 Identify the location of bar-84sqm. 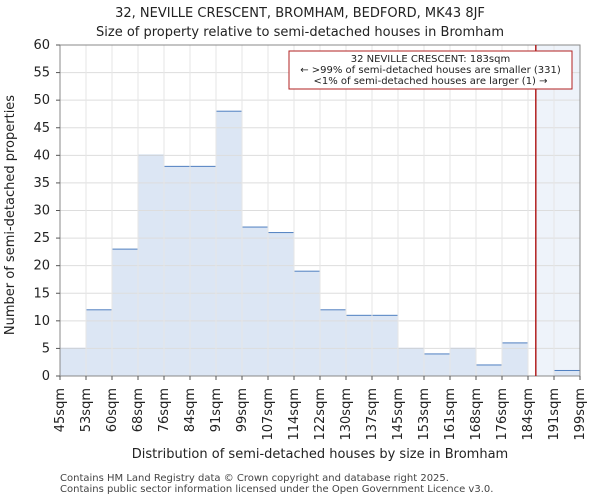
(203, 271).